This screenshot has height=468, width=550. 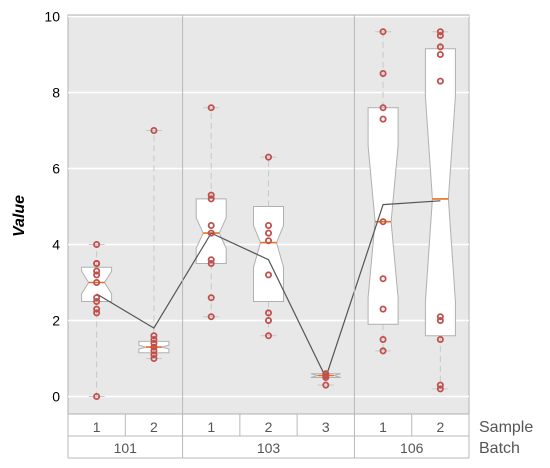 I want to click on y-tick-label: 10, so click(x=52, y=17).